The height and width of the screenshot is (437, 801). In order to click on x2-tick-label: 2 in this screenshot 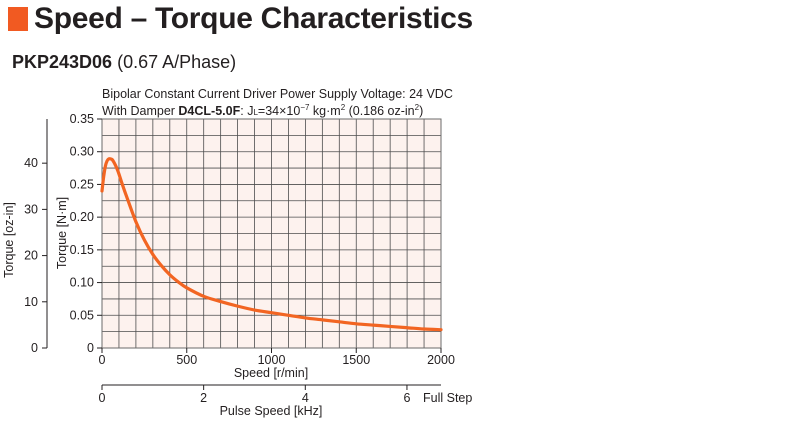, I will do `click(203, 398)`.